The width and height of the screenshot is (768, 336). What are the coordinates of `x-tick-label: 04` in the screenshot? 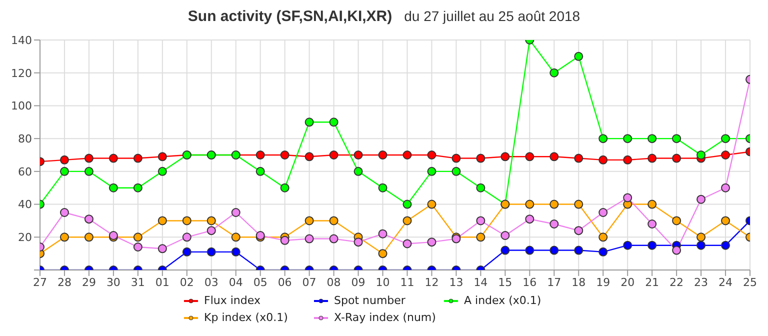 It's located at (235, 282).